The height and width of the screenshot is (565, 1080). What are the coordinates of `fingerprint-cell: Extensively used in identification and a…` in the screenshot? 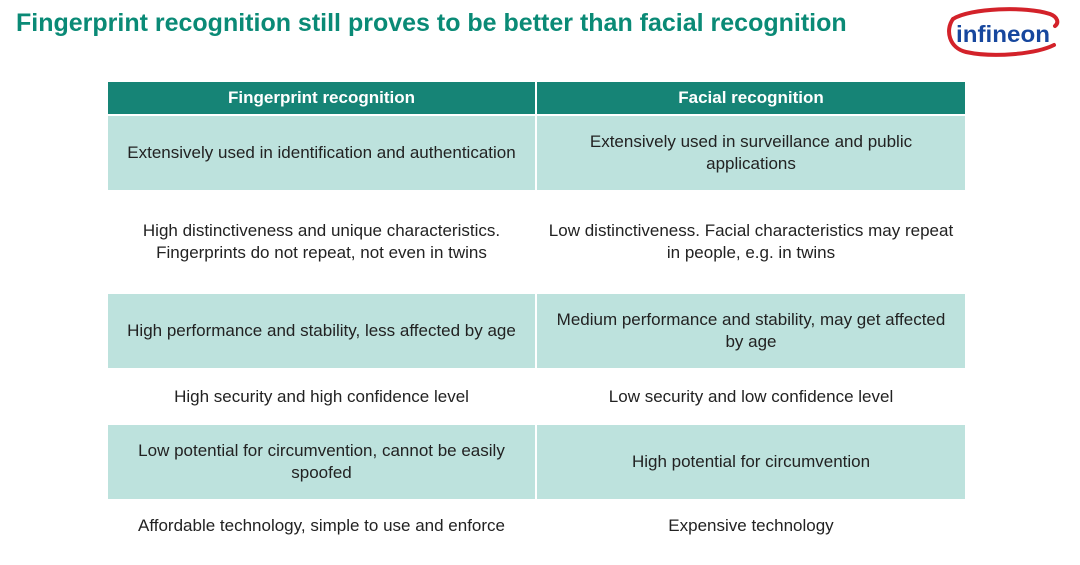 It's located at (322, 153).